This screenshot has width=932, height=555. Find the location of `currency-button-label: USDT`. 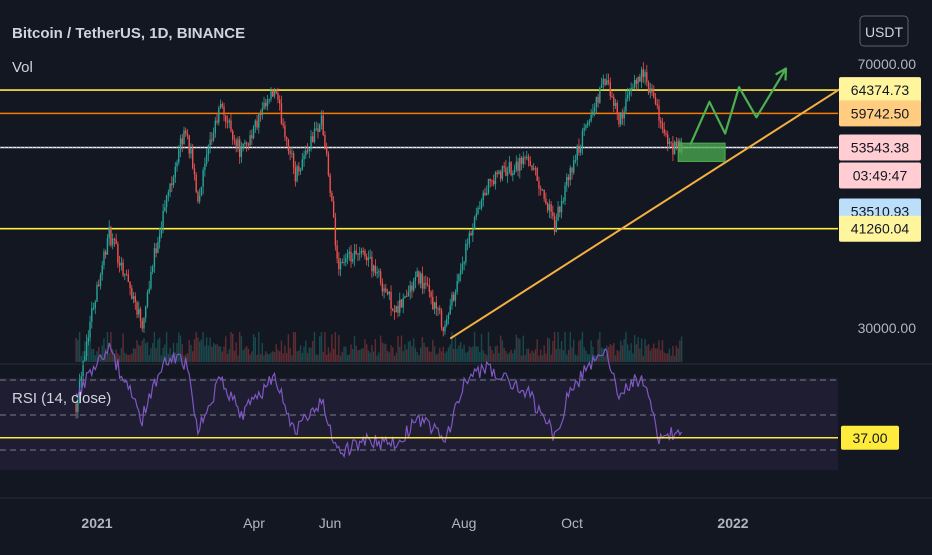

currency-button-label: USDT is located at coordinates (884, 32).